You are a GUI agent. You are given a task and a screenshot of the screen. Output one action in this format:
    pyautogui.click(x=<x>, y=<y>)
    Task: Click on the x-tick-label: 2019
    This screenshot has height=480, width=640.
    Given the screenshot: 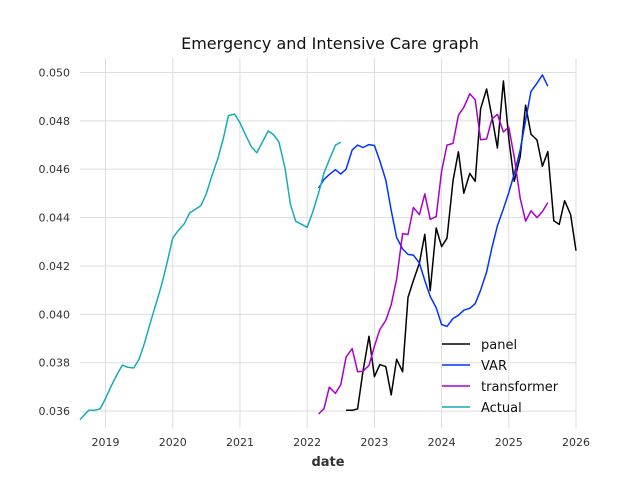 What is the action you would take?
    pyautogui.click(x=106, y=442)
    